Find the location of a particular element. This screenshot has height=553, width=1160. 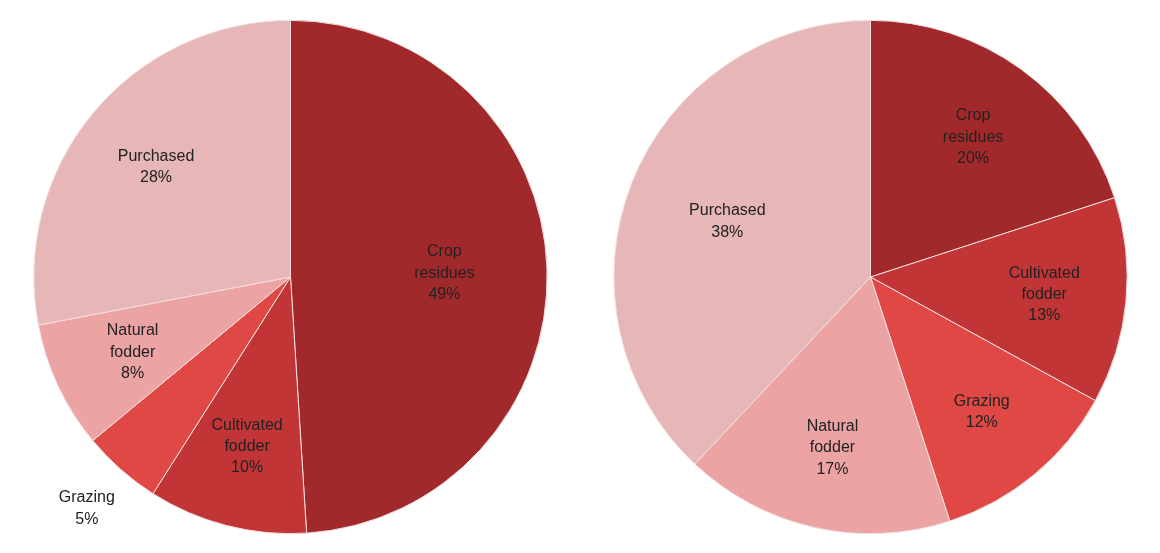

data-label: 28% is located at coordinates (156, 177).